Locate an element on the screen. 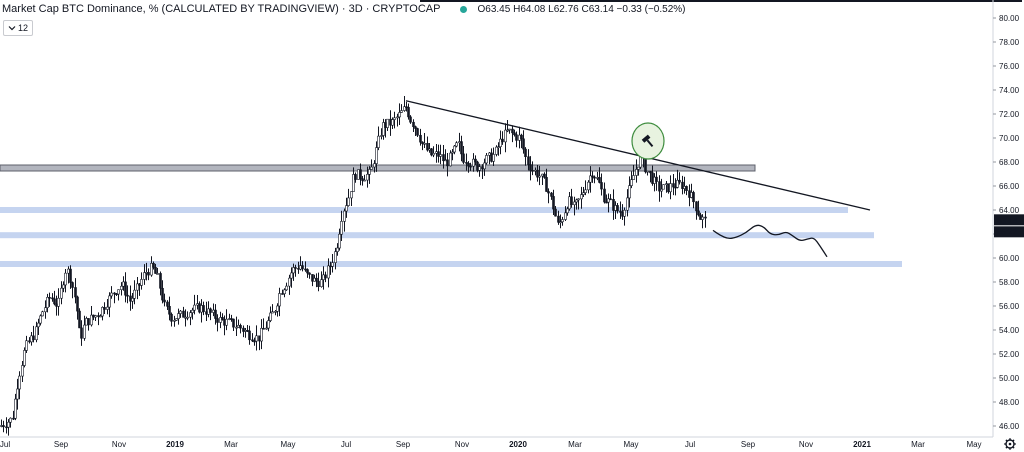 This screenshot has height=452, width=1024. low-value: 62.76 is located at coordinates (566, 9).